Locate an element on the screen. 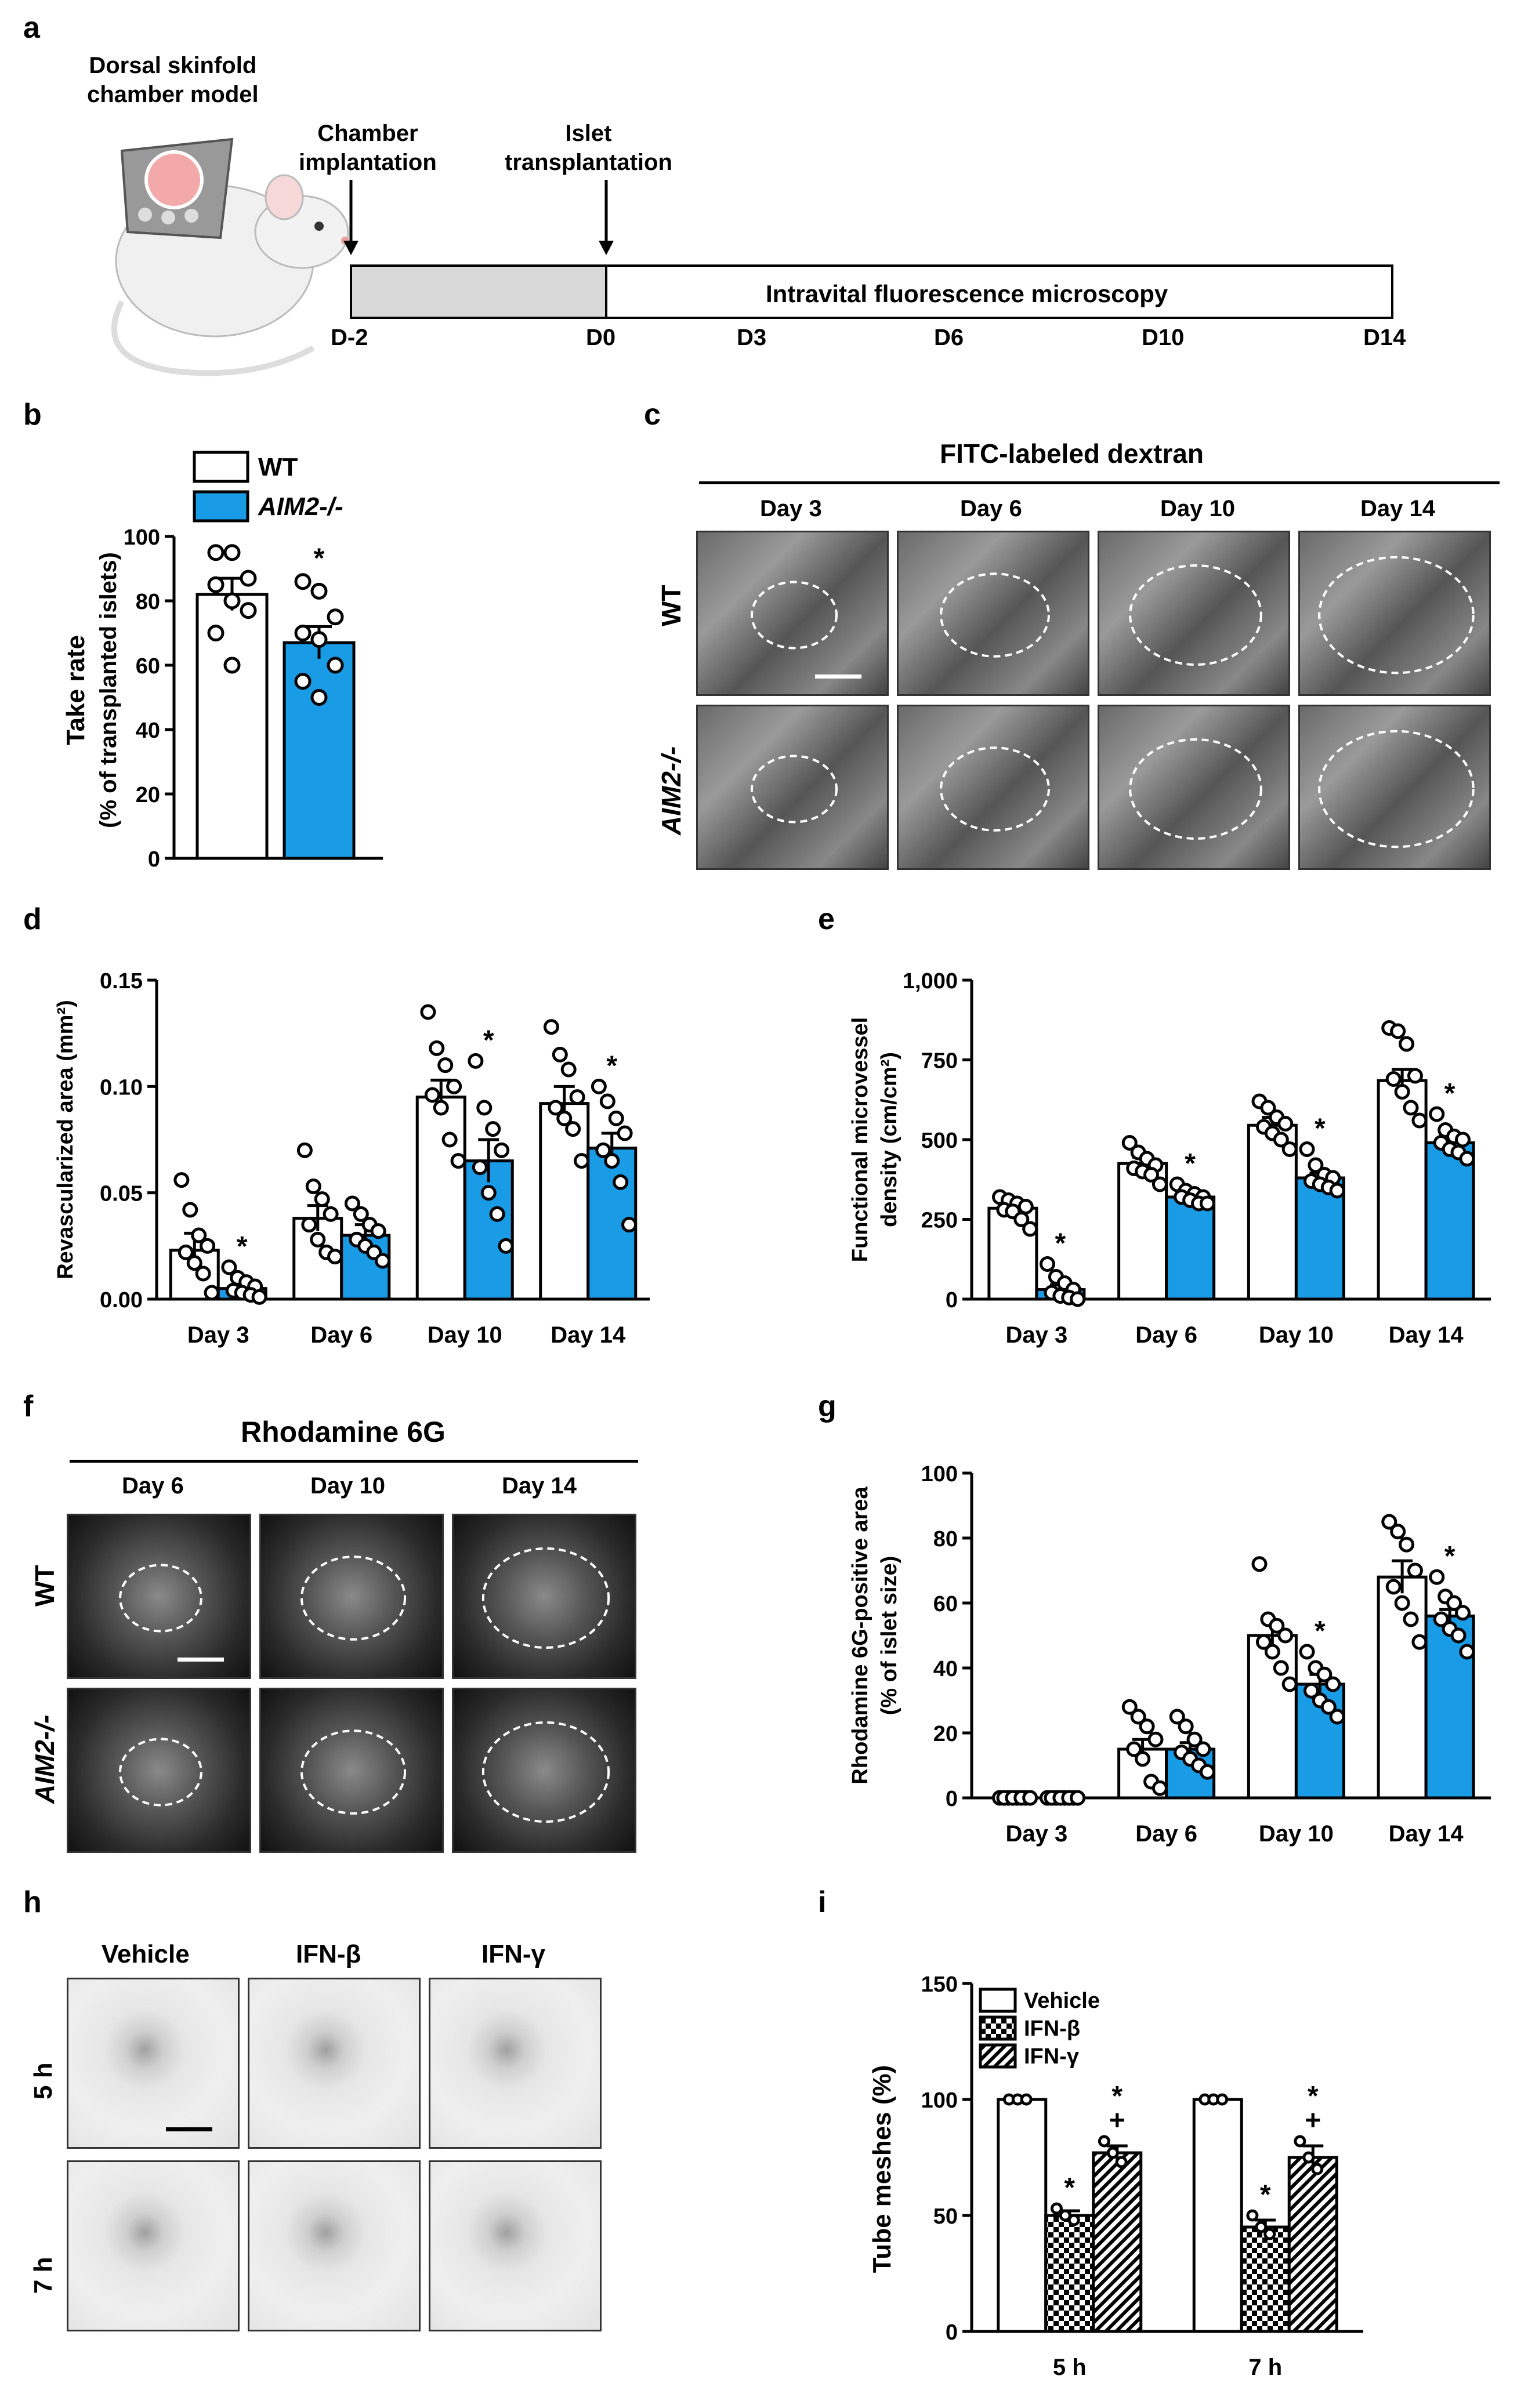 This screenshot has height=2408, width=1528. y-axis-title: (% of transplanted islets) is located at coordinates (109, 690).